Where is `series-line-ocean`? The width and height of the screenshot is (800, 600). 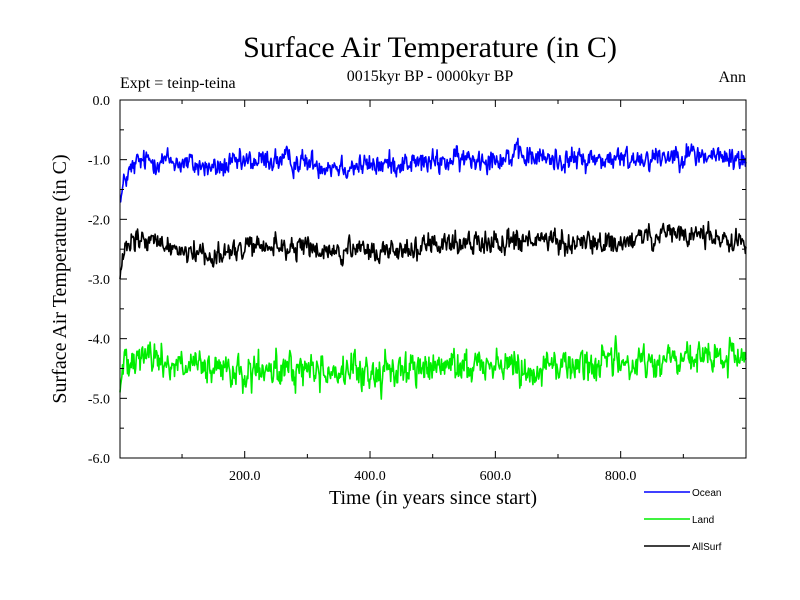 series-line-ocean is located at coordinates (433, 170).